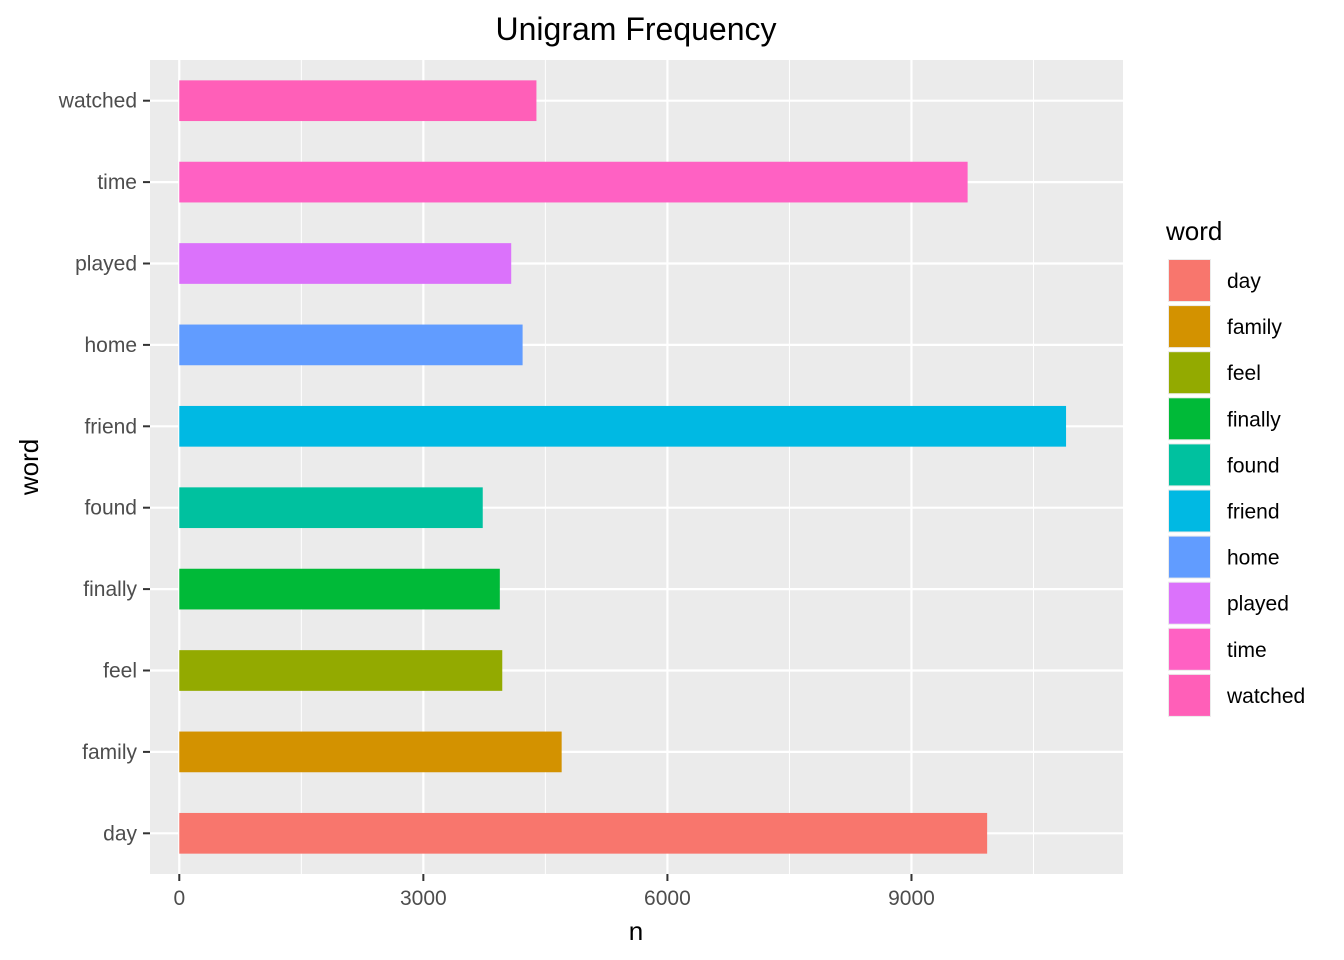  What do you see at coordinates (339, 589) in the screenshot?
I see `bar-finally` at bounding box center [339, 589].